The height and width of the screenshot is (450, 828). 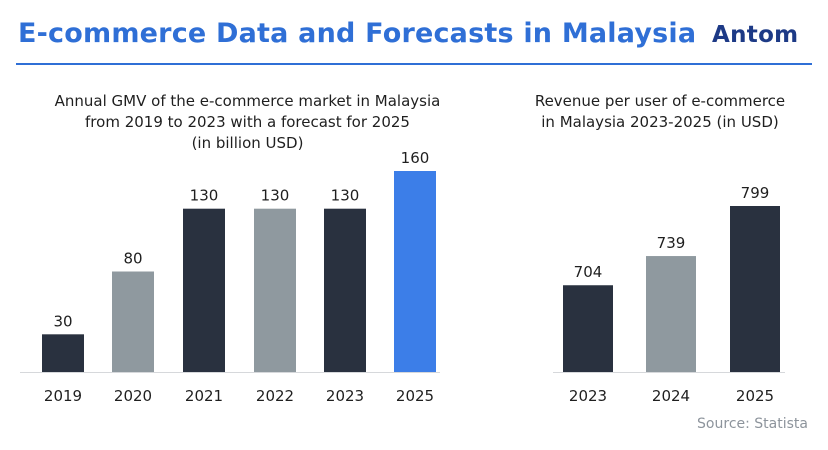 I want to click on gmv-x-tick-label: 2025, so click(x=415, y=396).